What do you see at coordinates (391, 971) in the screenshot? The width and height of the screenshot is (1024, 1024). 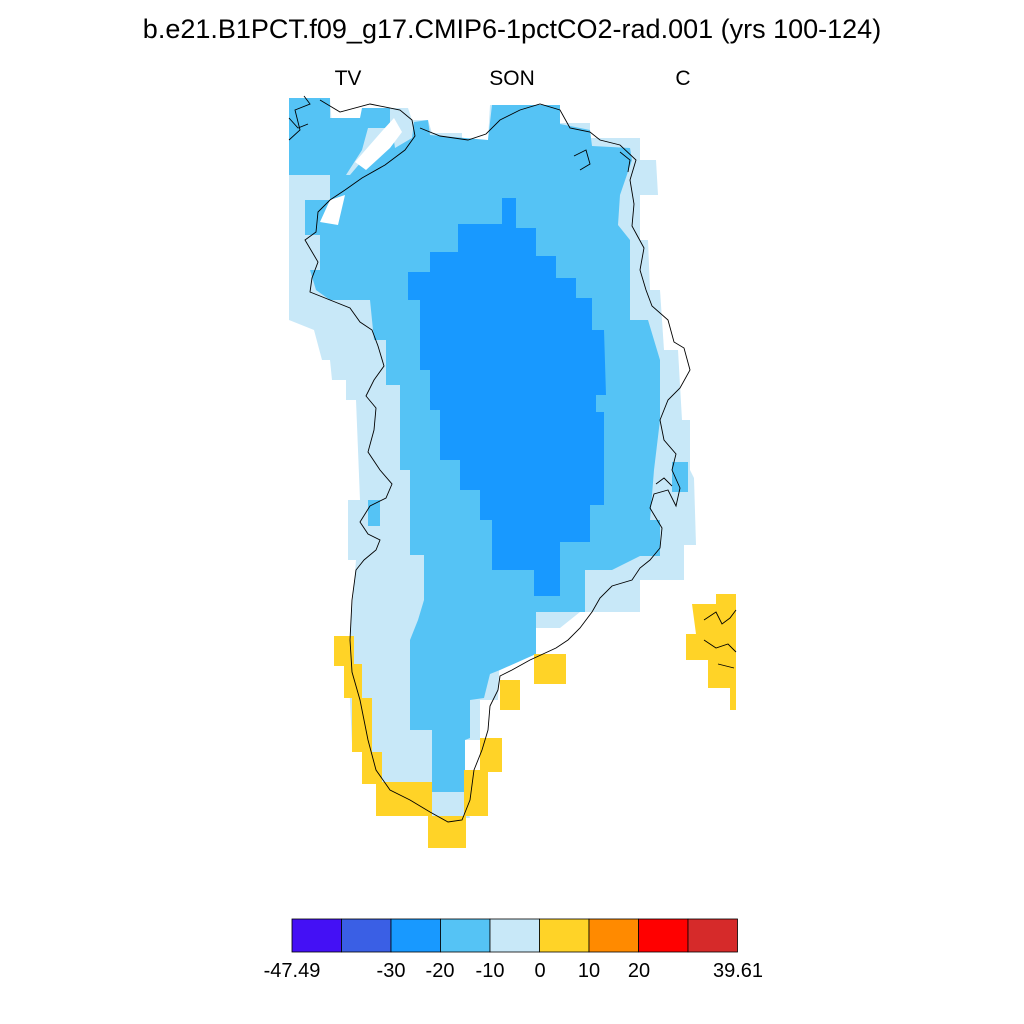 I see `colorbar-tick-label: -30` at bounding box center [391, 971].